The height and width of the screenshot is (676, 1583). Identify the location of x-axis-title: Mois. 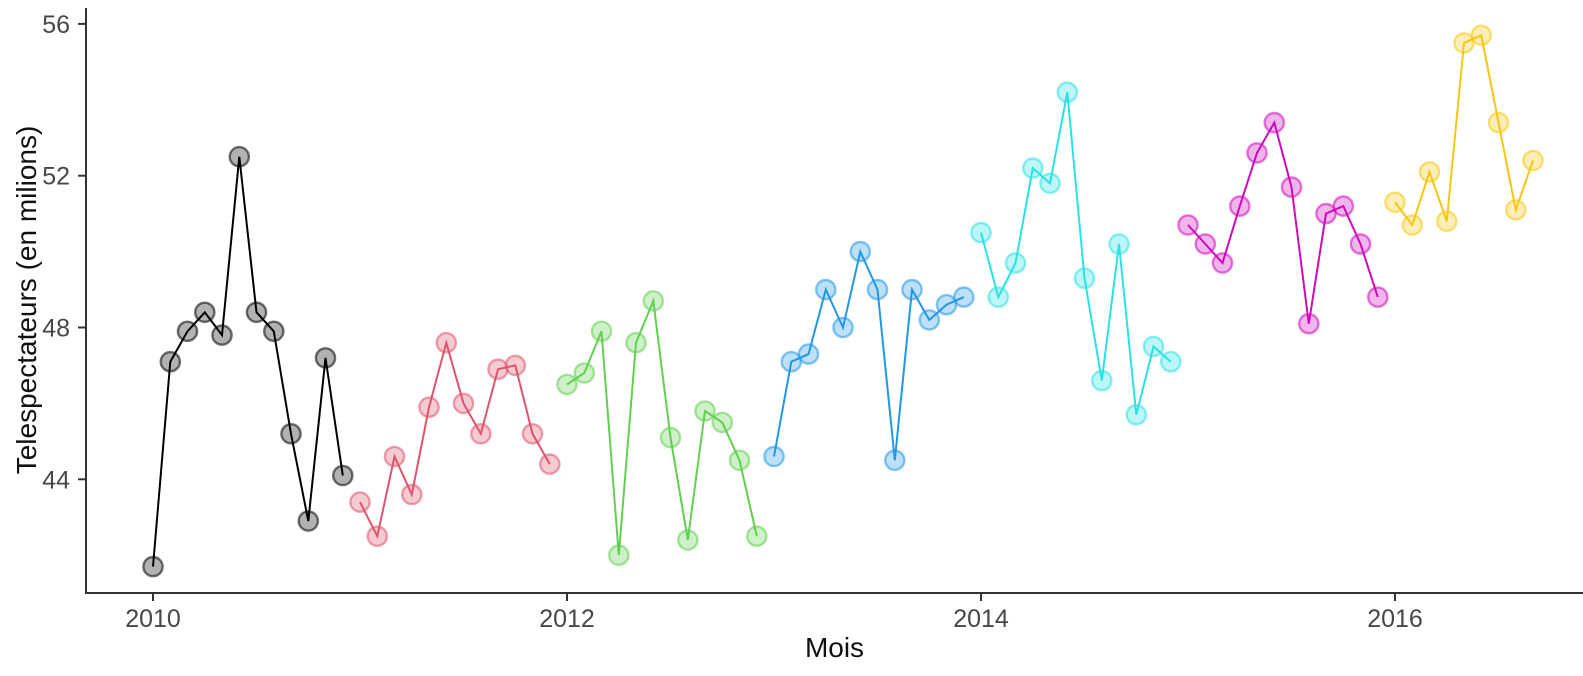
(834, 647).